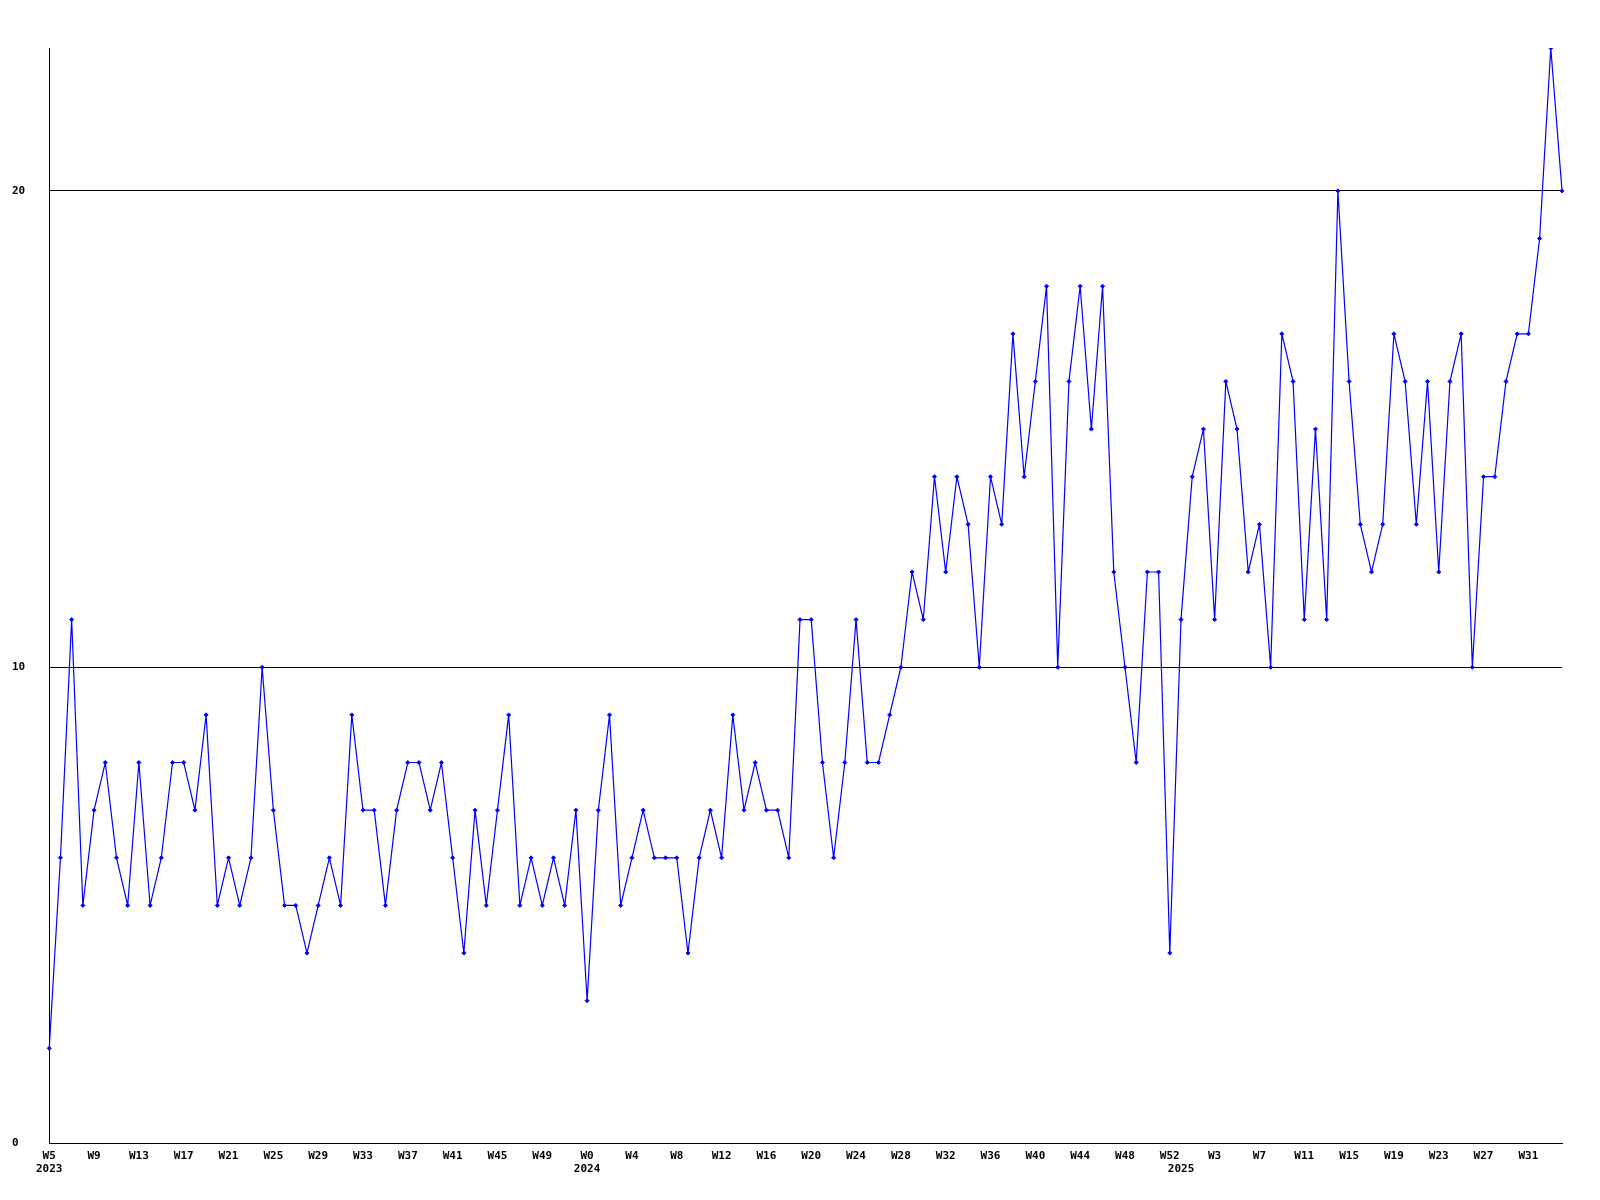 The image size is (1600, 1200). Describe the element at coordinates (1215, 1156) in the screenshot. I see `x-tick-label: W3` at that location.